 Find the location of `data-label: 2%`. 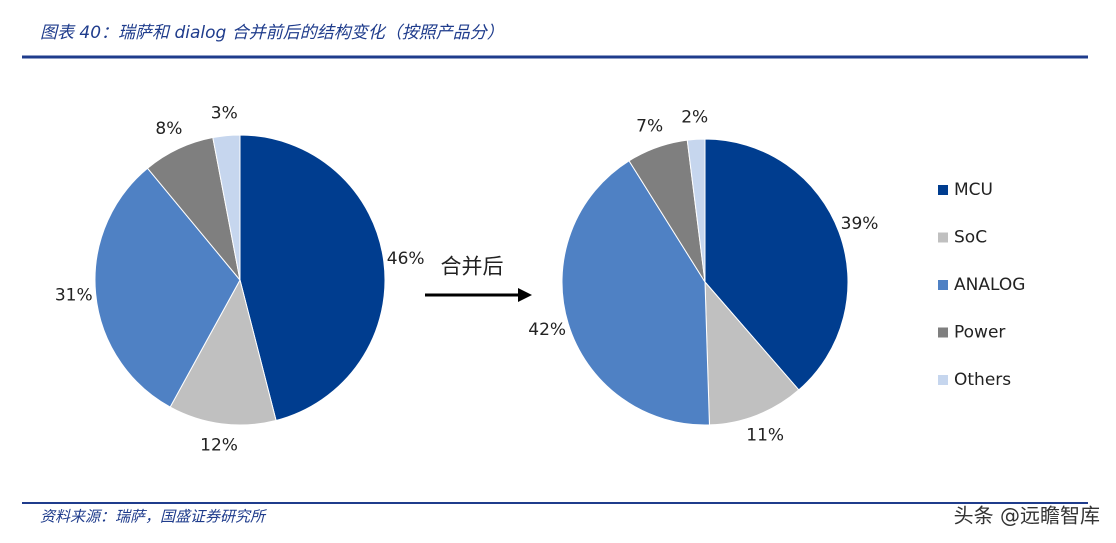

data-label: 2% is located at coordinates (694, 117).